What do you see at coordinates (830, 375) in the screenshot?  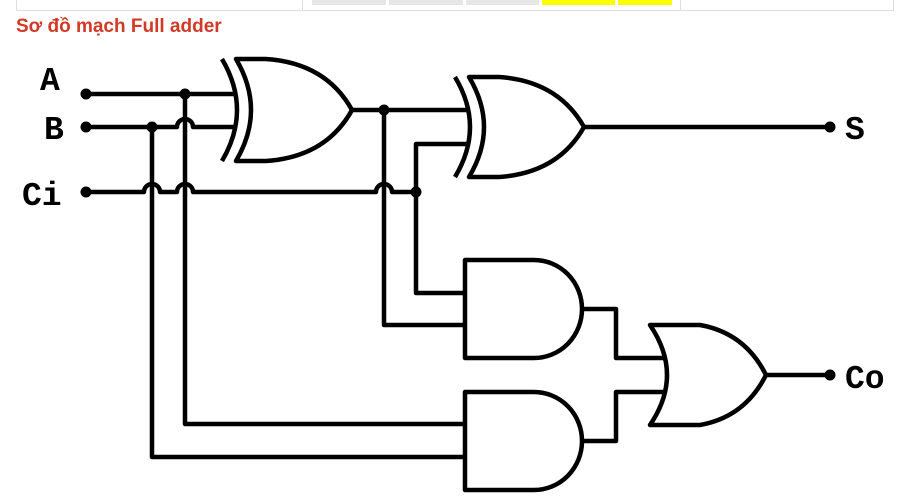 I see `terminal-co` at bounding box center [830, 375].